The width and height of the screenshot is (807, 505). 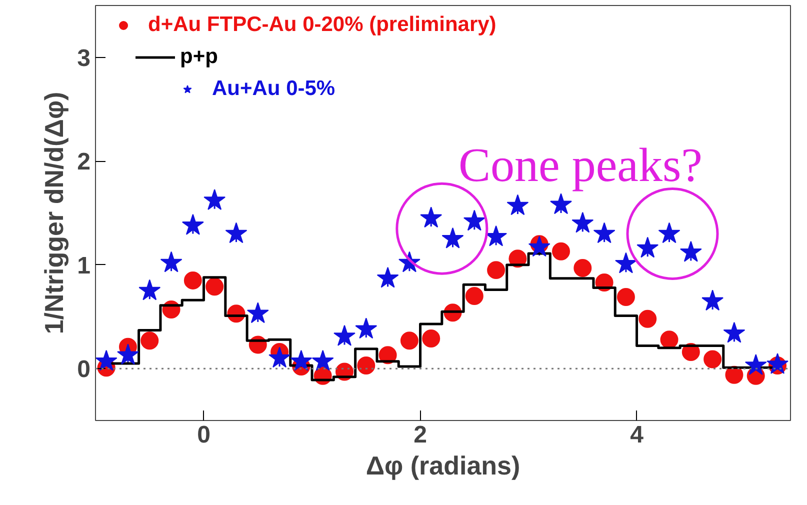 What do you see at coordinates (84, 58) in the screenshot?
I see `y-tick-label: 3` at bounding box center [84, 58].